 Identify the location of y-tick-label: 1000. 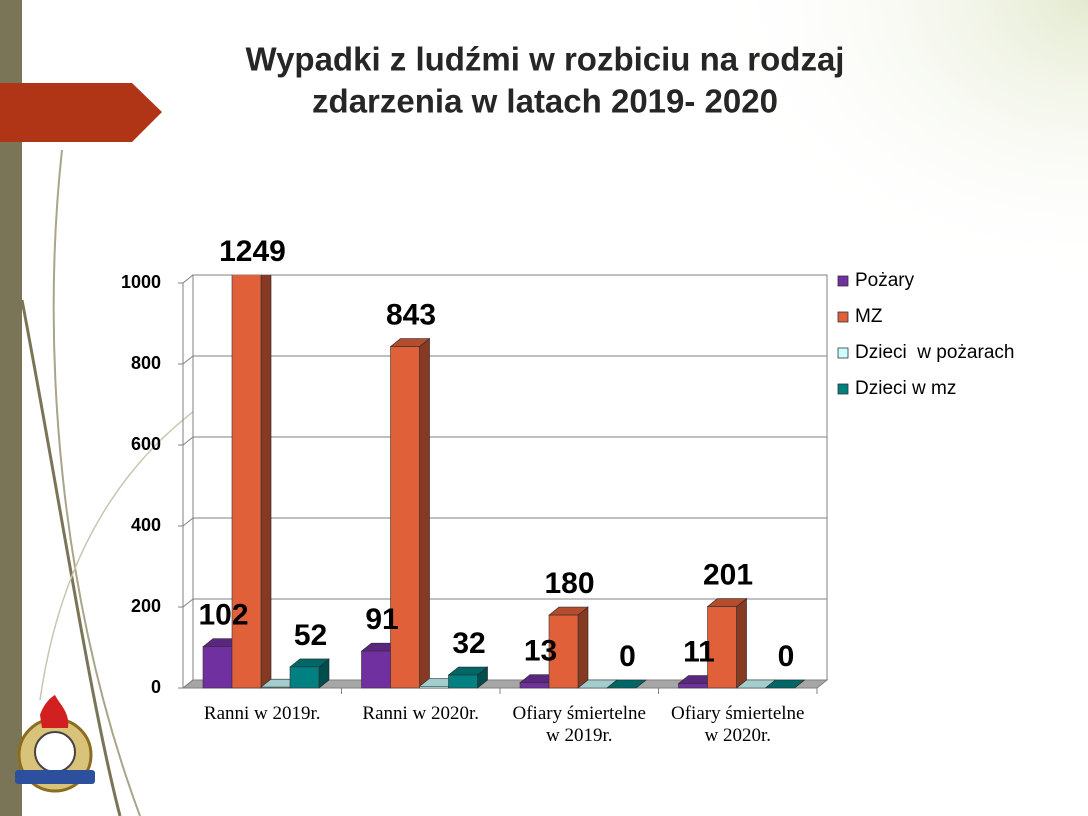
(141, 282).